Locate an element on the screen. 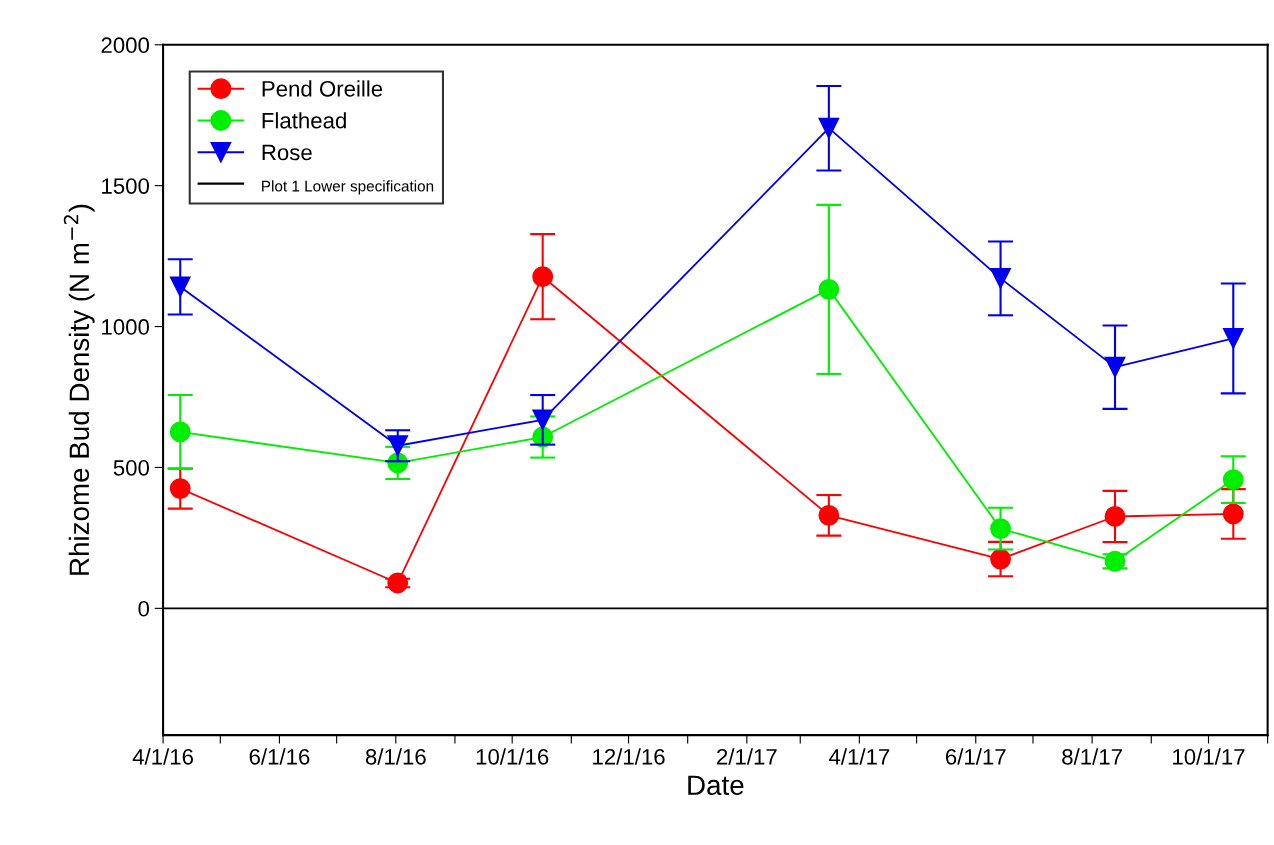 This screenshot has width=1274, height=845. y-tick-label: 500 is located at coordinates (131, 467).